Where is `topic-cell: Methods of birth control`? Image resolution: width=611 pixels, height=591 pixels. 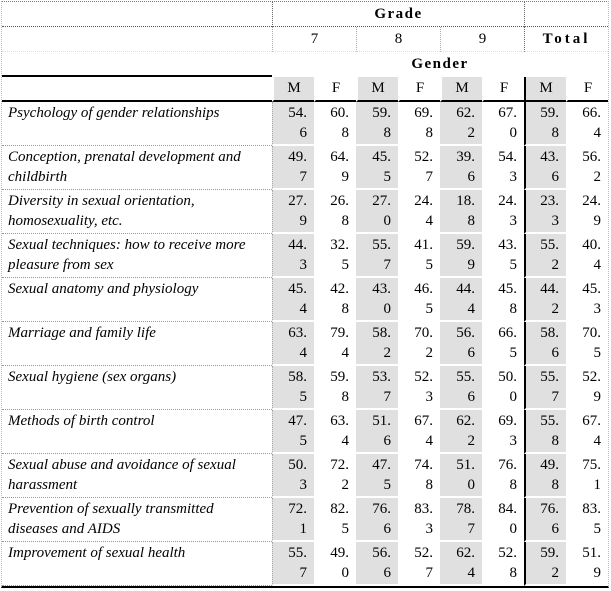 topic-cell: Methods of birth control is located at coordinates (137, 432).